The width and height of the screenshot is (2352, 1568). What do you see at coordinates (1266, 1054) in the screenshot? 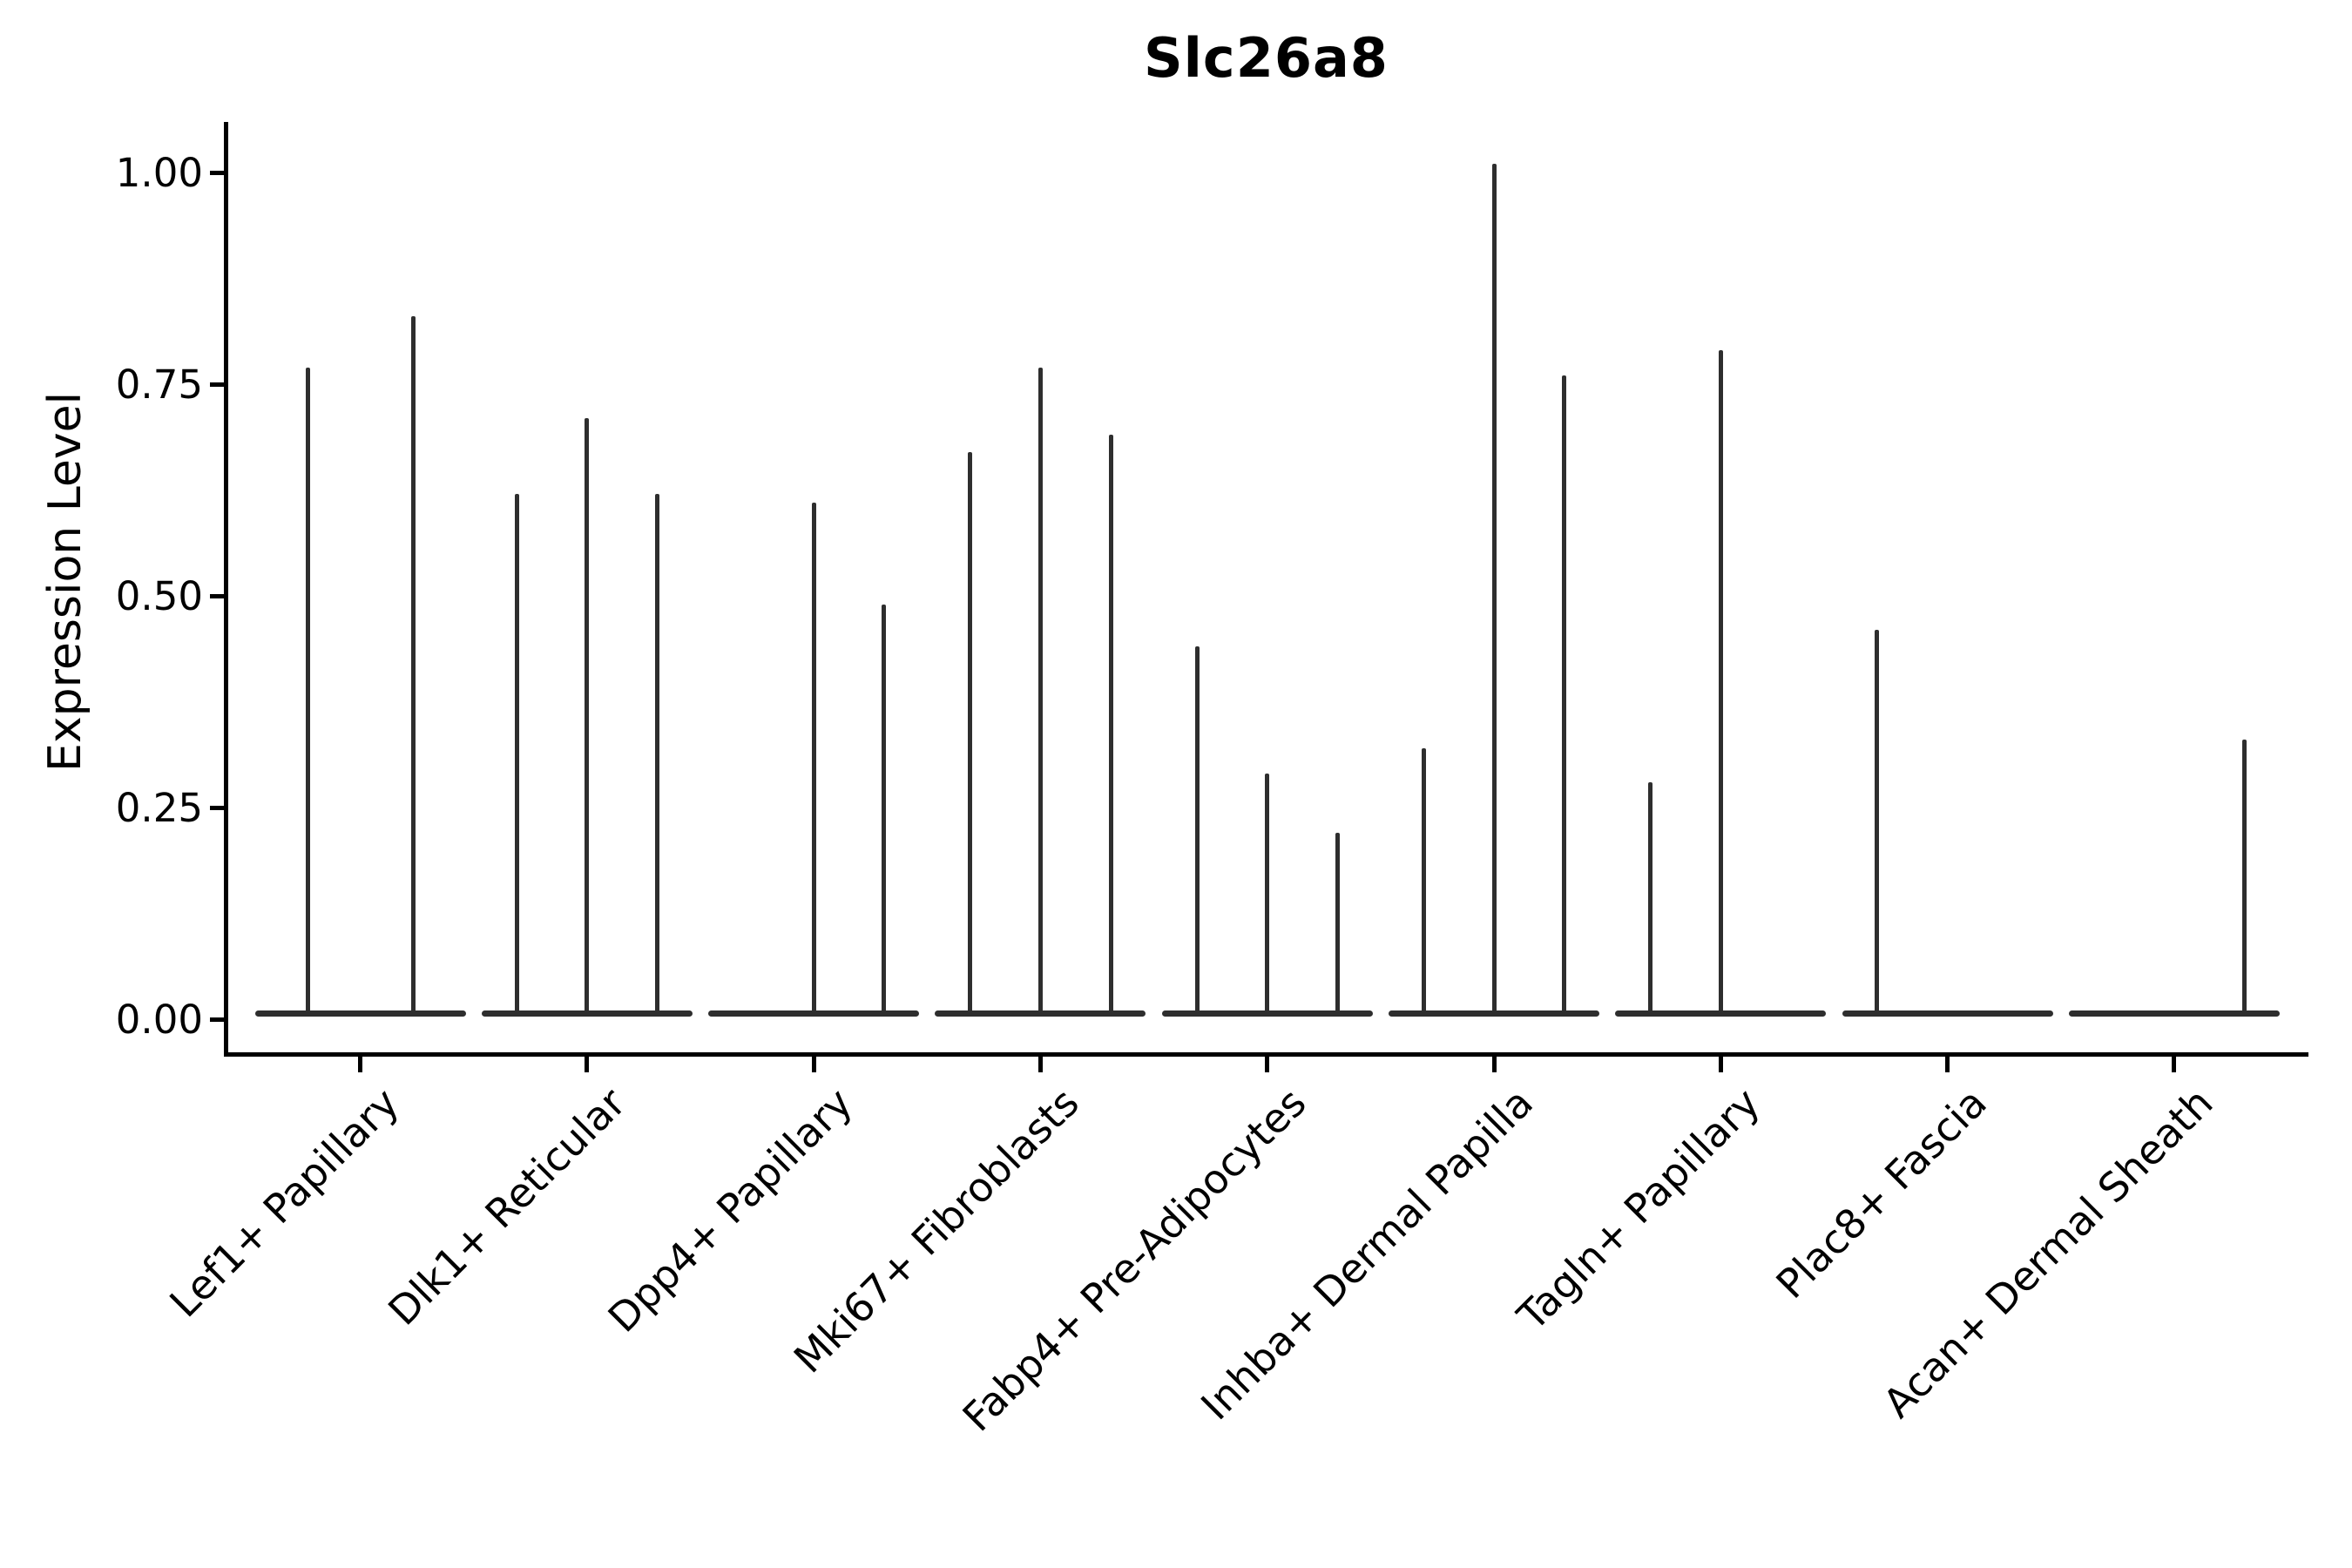
I see `x-axis-spine` at bounding box center [1266, 1054].